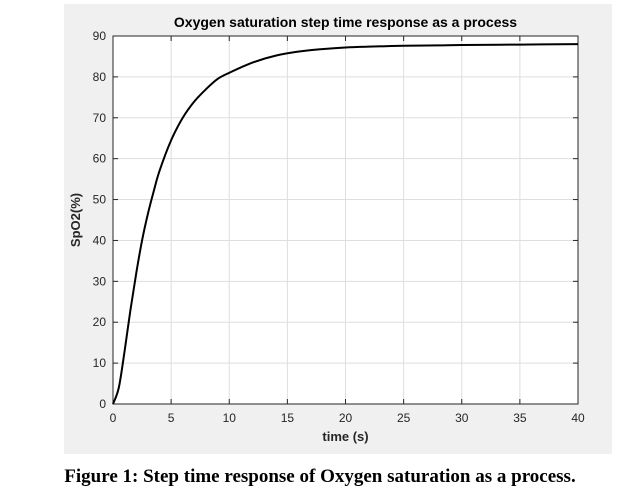 This screenshot has height=500, width=640. What do you see at coordinates (102, 404) in the screenshot?
I see `y-tick-label: 0` at bounding box center [102, 404].